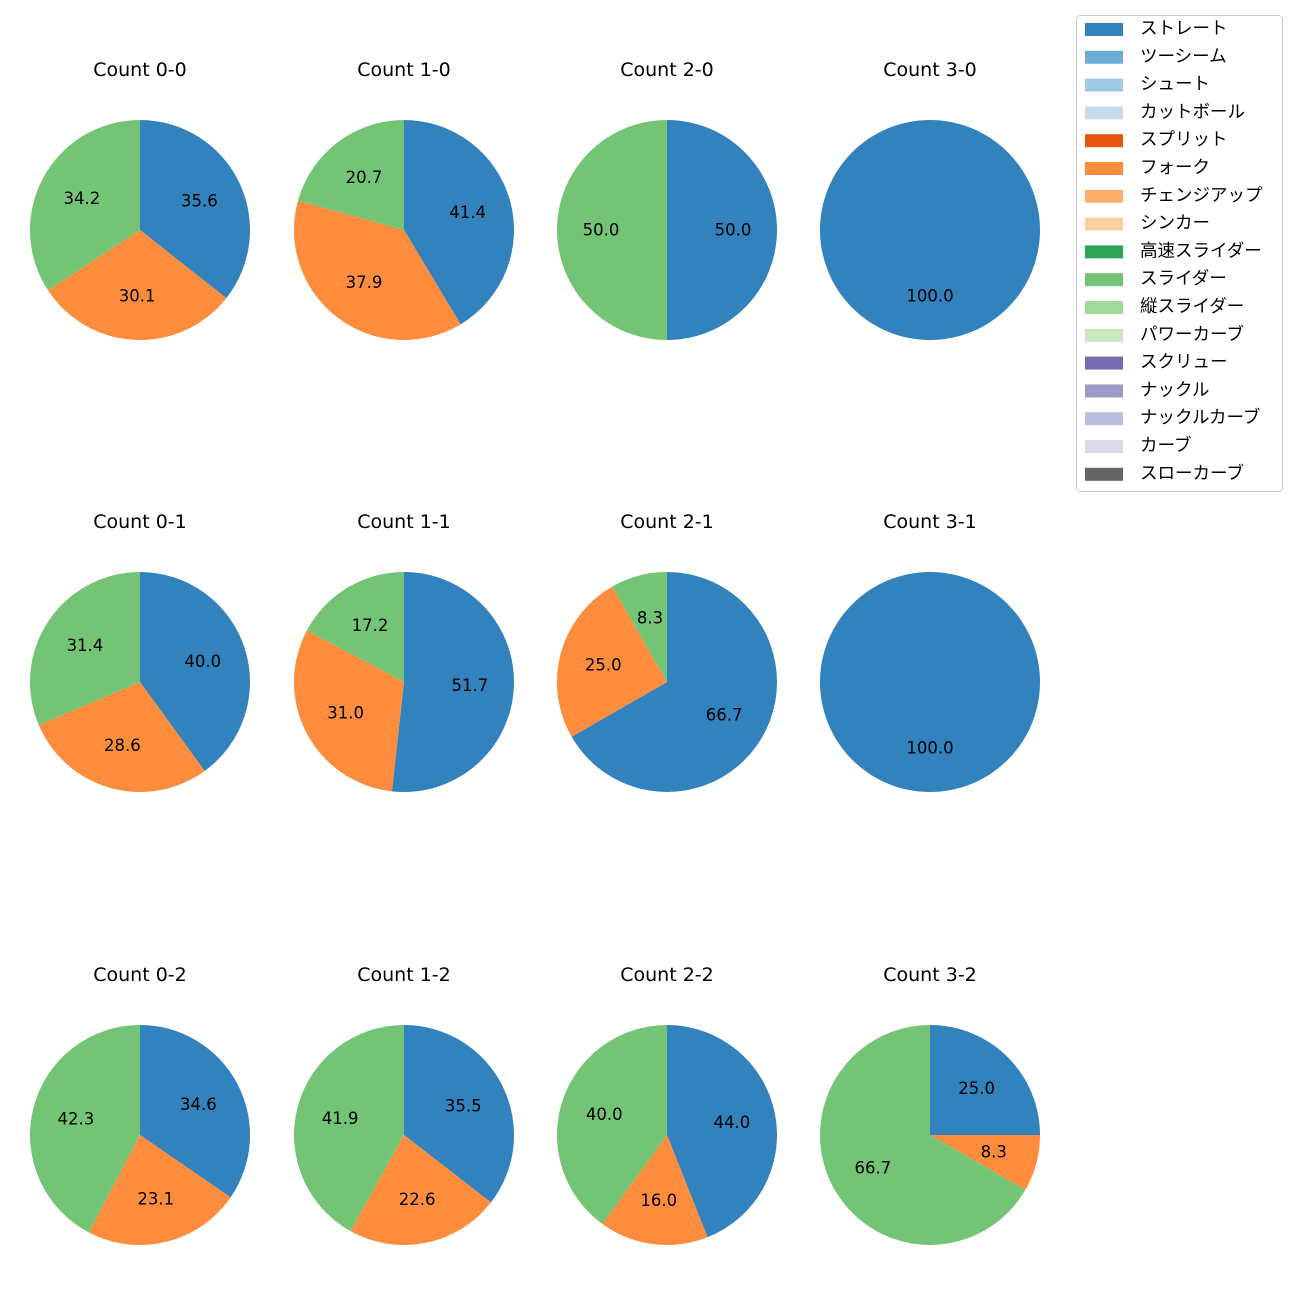 This screenshot has width=1300, height=1300. Describe the element at coordinates (1165, 445) in the screenshot. I see `legend-label: カーブ` at that location.